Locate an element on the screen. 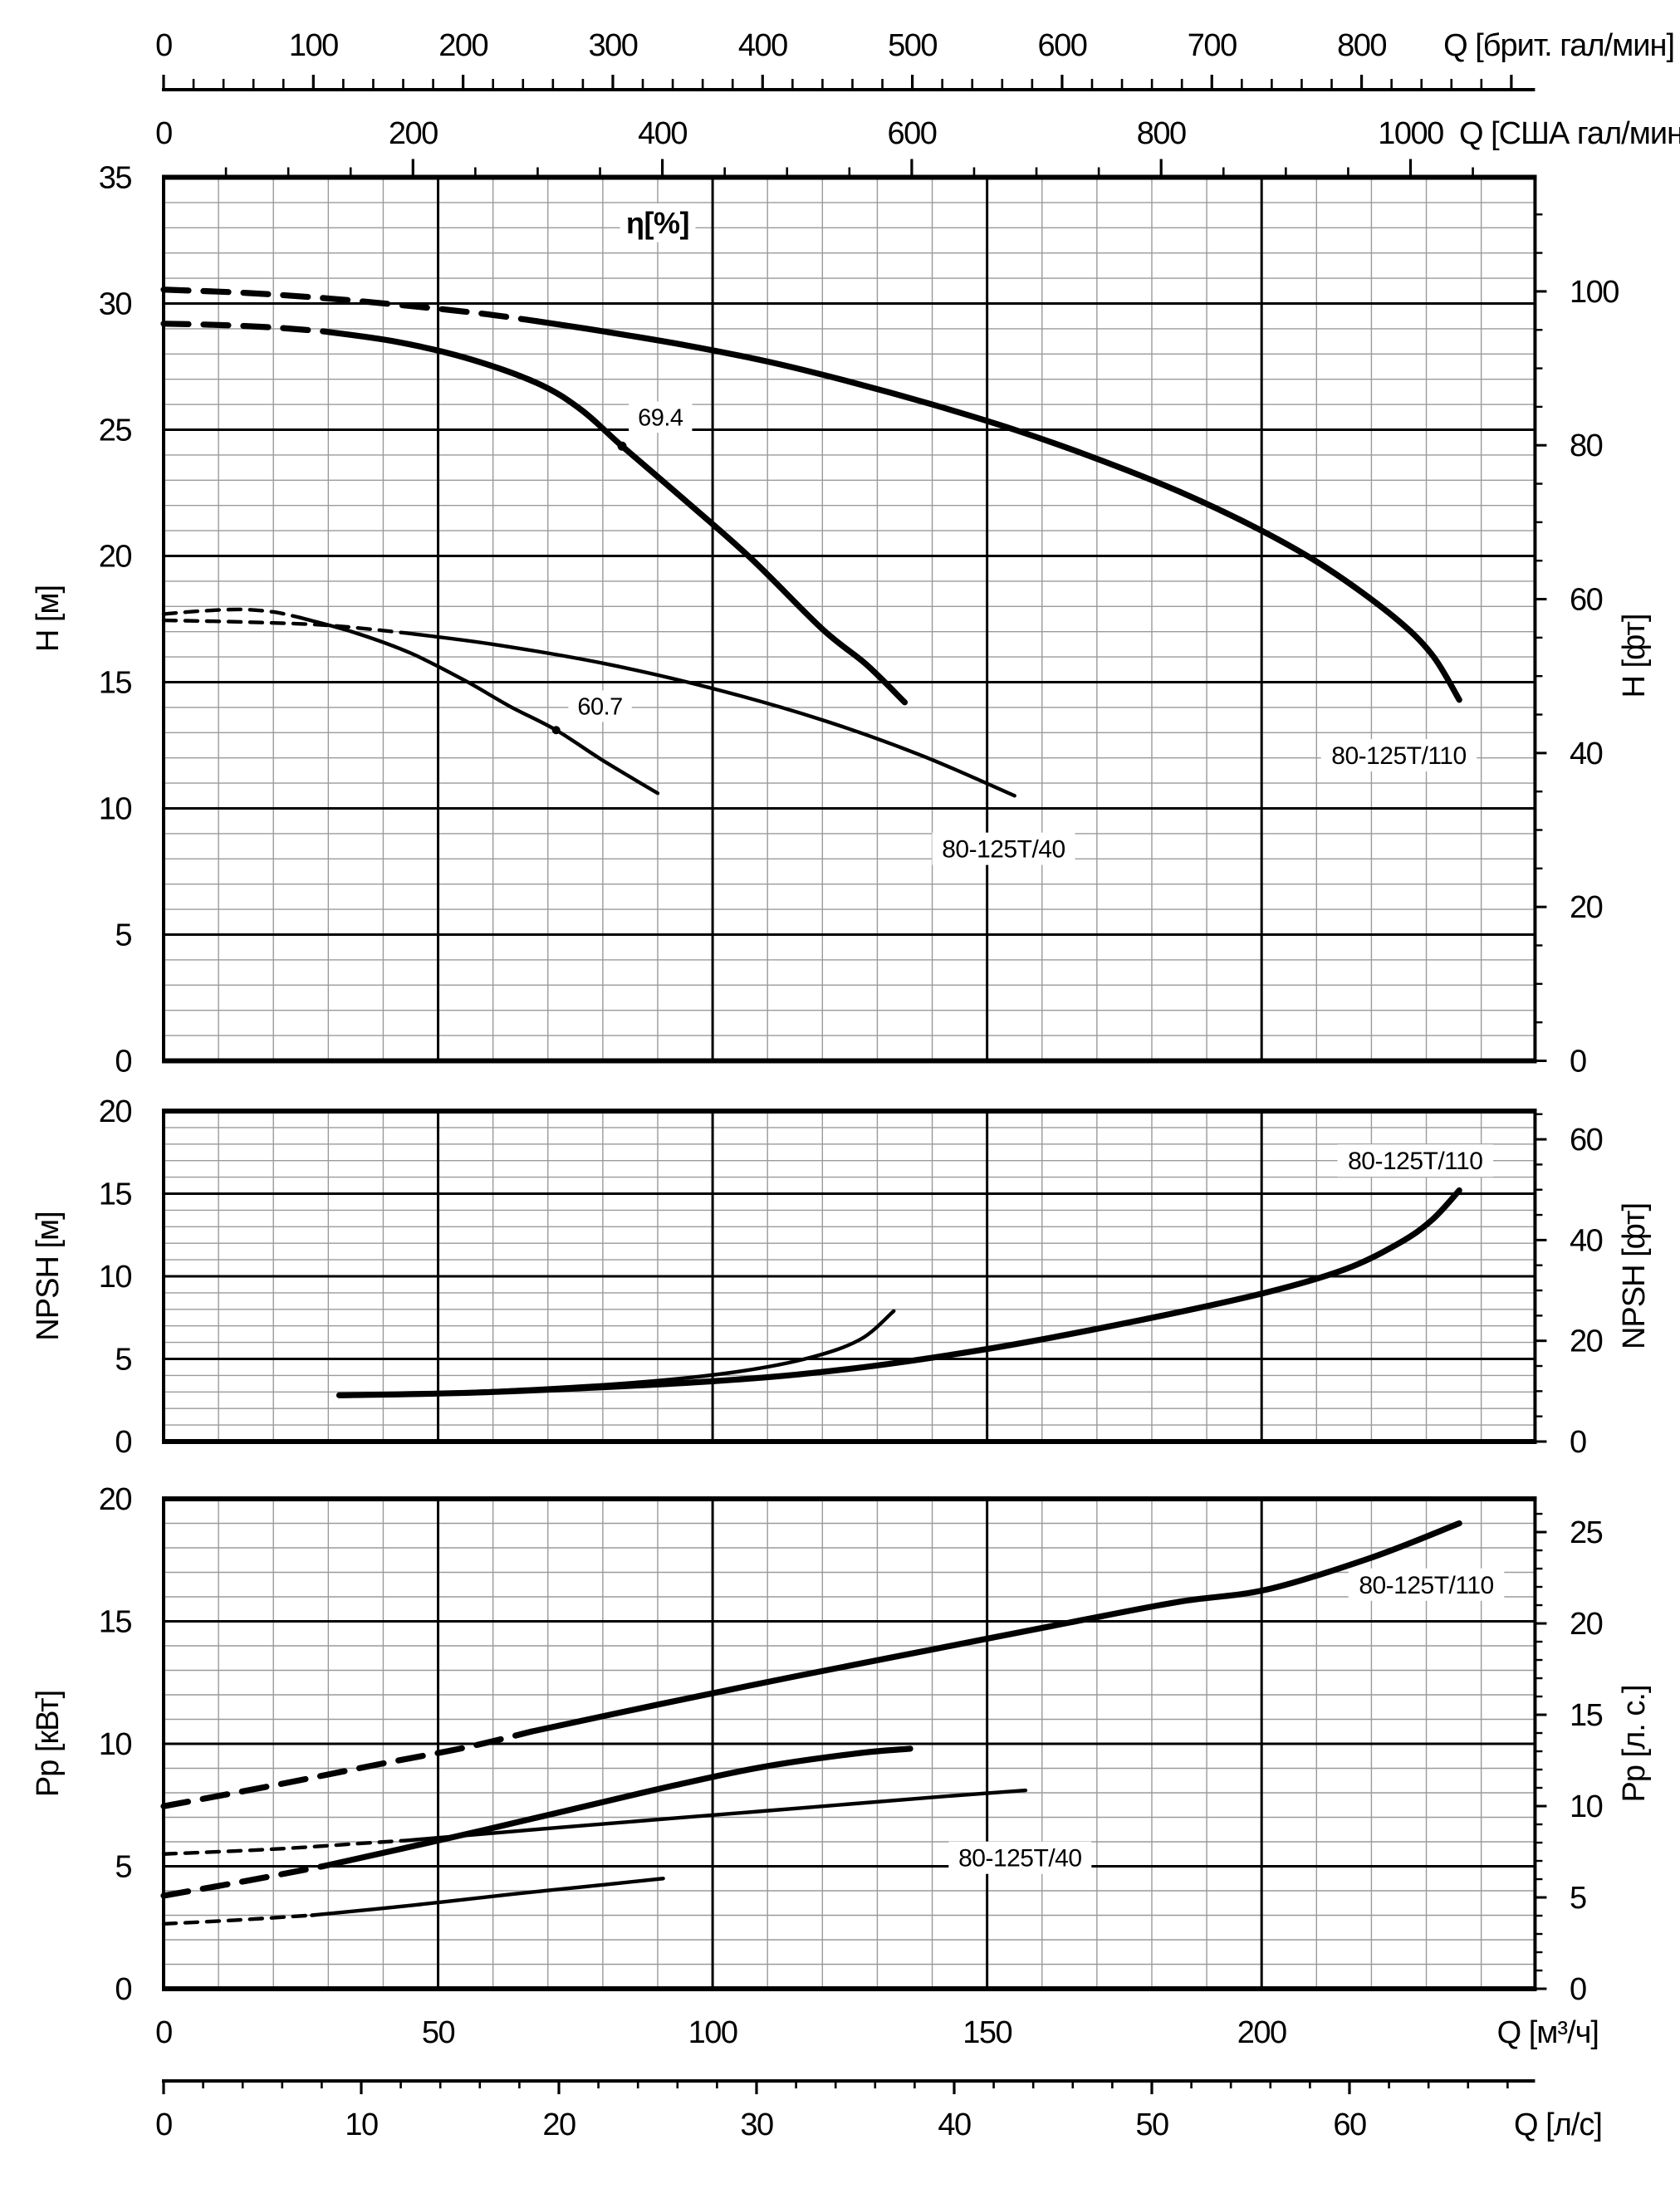 This screenshot has width=1680, height=2203. npsh-left-tick-10: 10 is located at coordinates (115, 1277).